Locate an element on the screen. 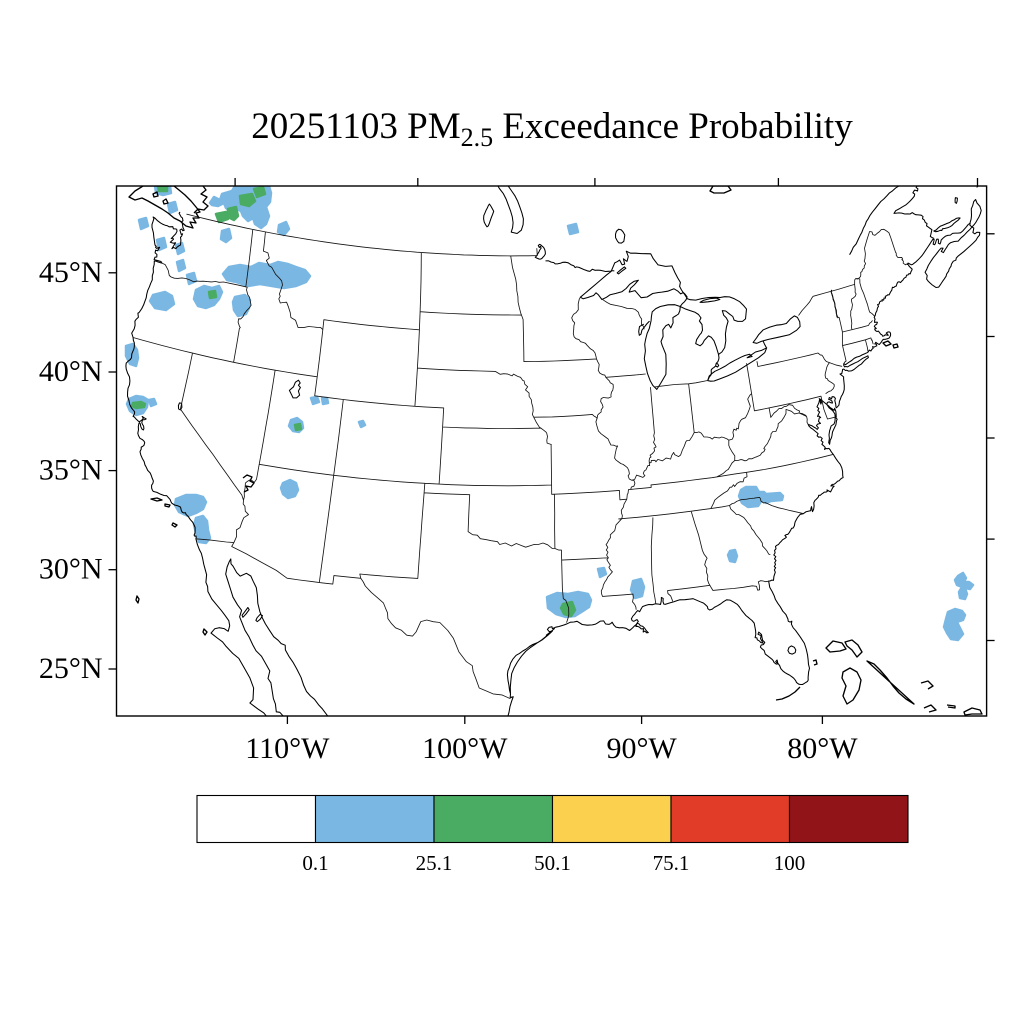 This screenshot has width=1024, height=1024. svg-text: 100°W is located at coordinates (465, 748).